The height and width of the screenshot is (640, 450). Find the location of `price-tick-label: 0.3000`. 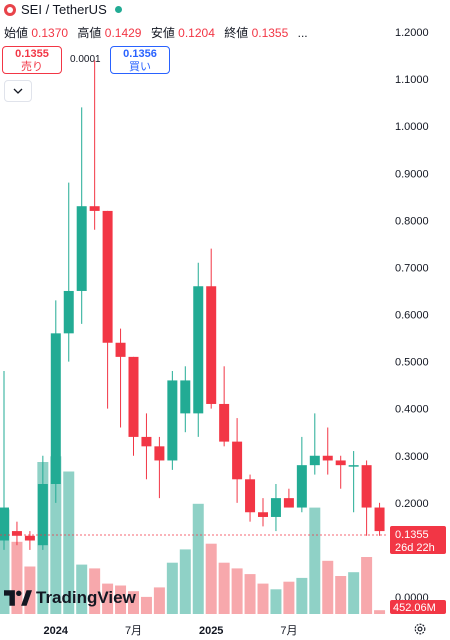

price-tick-label: 0.3000 is located at coordinates (412, 457).